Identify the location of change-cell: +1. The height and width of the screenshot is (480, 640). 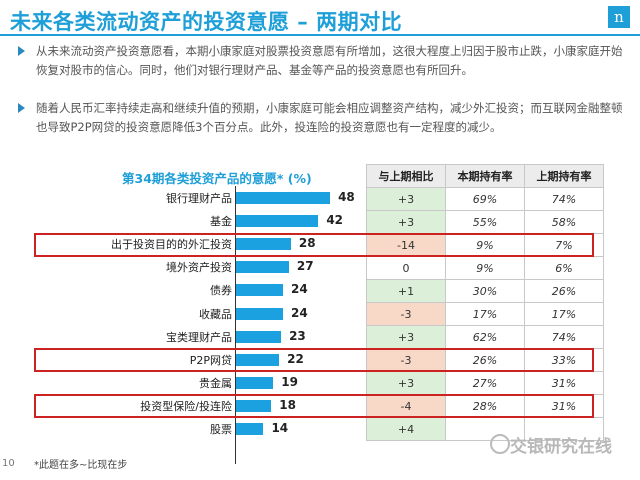
(406, 291).